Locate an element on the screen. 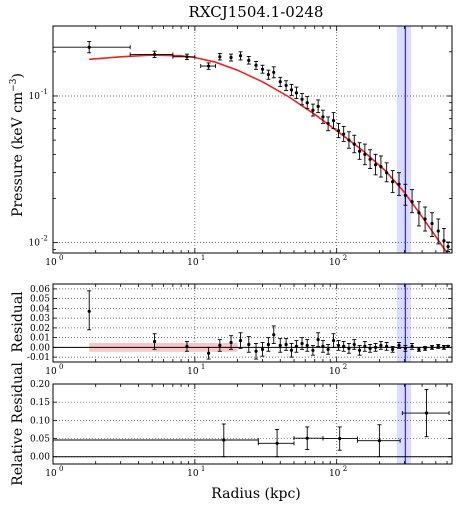  residual-ytick-label-6: 0.05 is located at coordinates (40, 300).